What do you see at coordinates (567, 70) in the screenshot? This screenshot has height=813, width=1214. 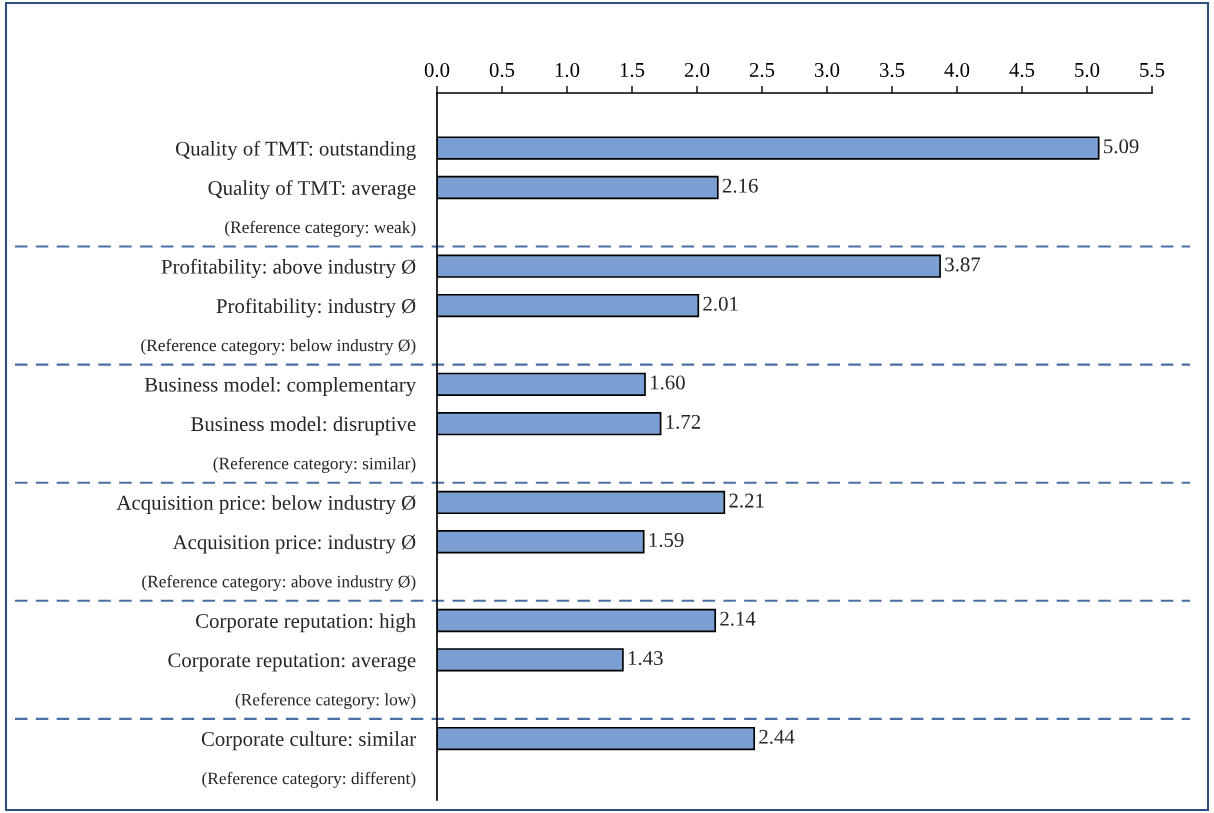 I see `x-tick-label: 1.0` at bounding box center [567, 70].